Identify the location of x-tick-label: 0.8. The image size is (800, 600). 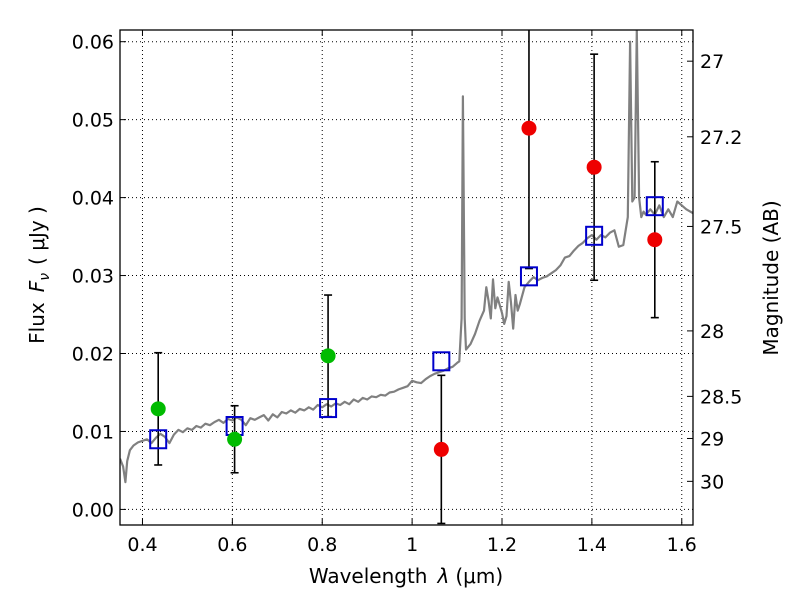
(322, 545).